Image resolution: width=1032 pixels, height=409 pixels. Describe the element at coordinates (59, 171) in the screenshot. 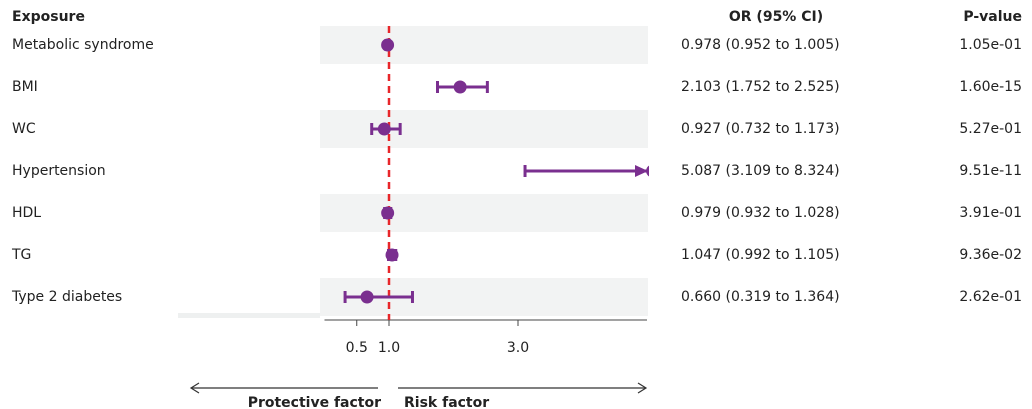

I see `exposure-label: Hypertension` at that location.